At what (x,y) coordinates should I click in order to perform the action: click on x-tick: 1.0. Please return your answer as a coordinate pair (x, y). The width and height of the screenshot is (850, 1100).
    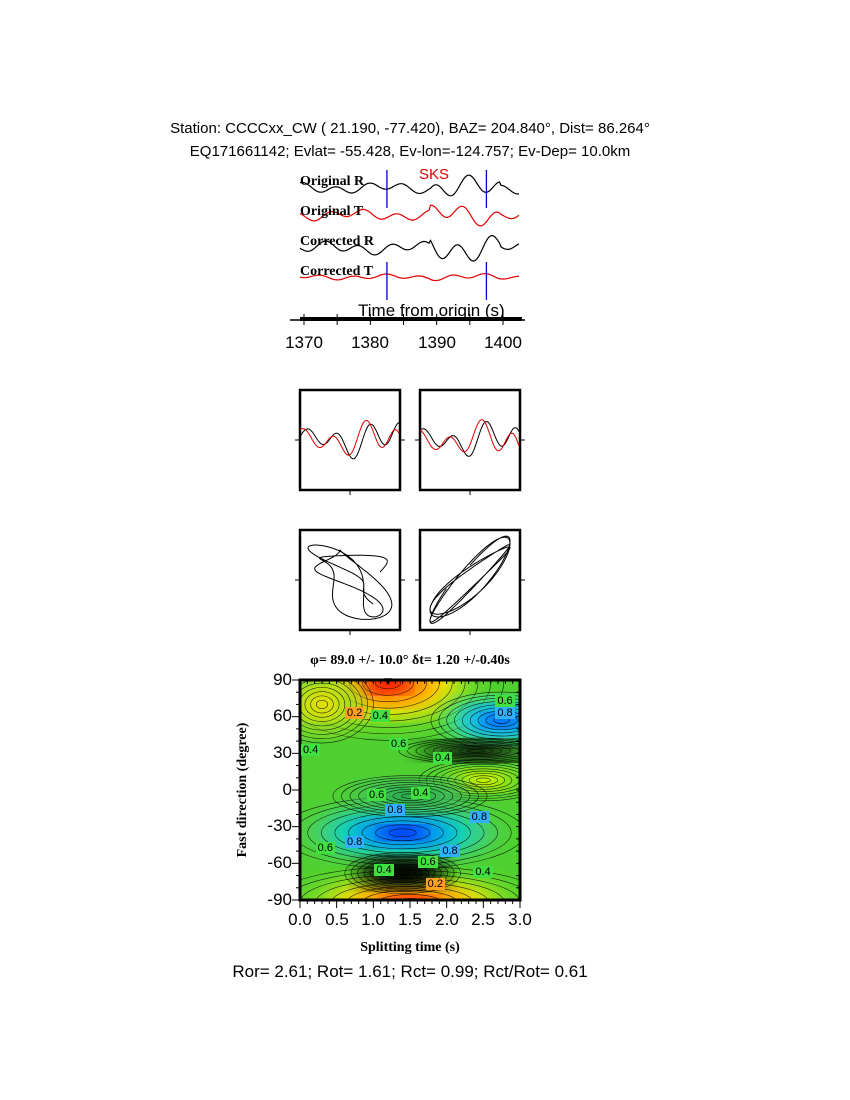
    Looking at the image, I should click on (373, 919).